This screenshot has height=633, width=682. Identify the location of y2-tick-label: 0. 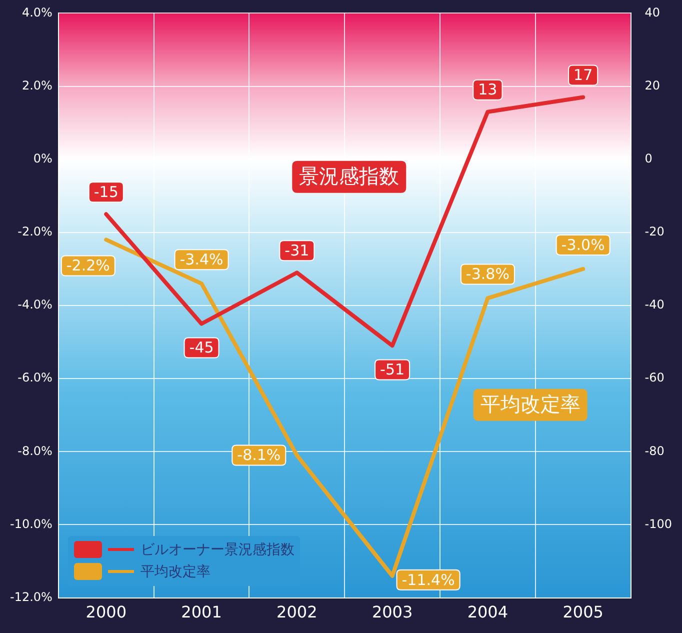
(648, 158).